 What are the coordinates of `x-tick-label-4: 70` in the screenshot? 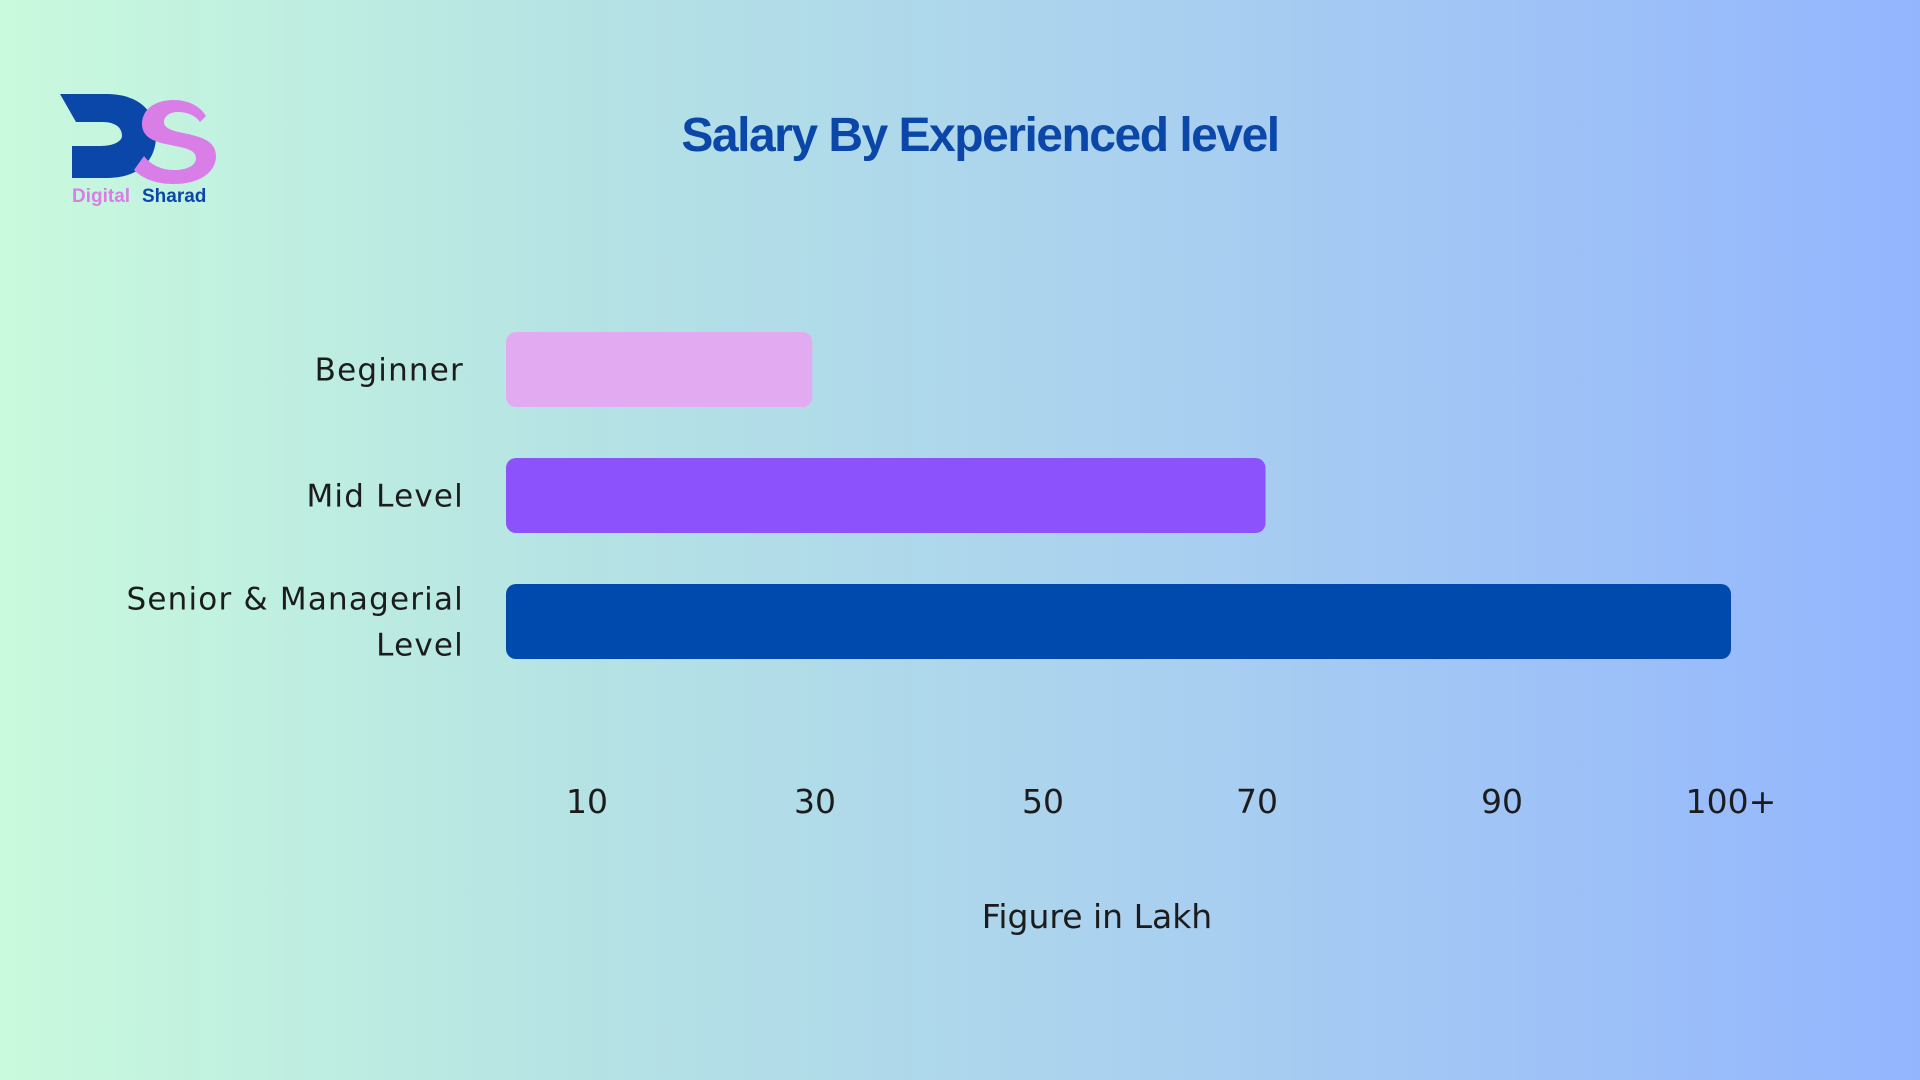 It's located at (1257, 801).